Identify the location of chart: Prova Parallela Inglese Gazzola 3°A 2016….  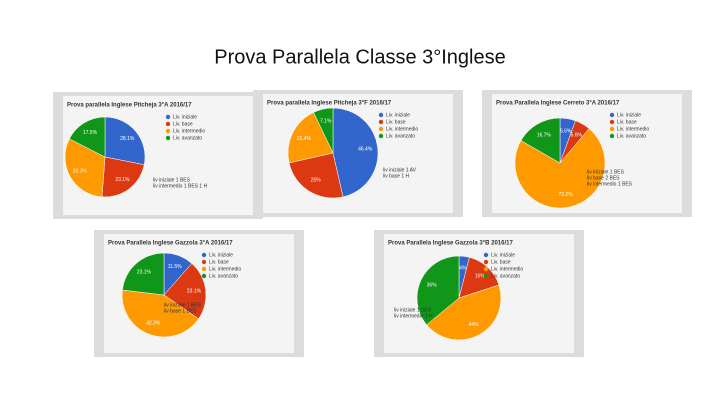
(199, 293).